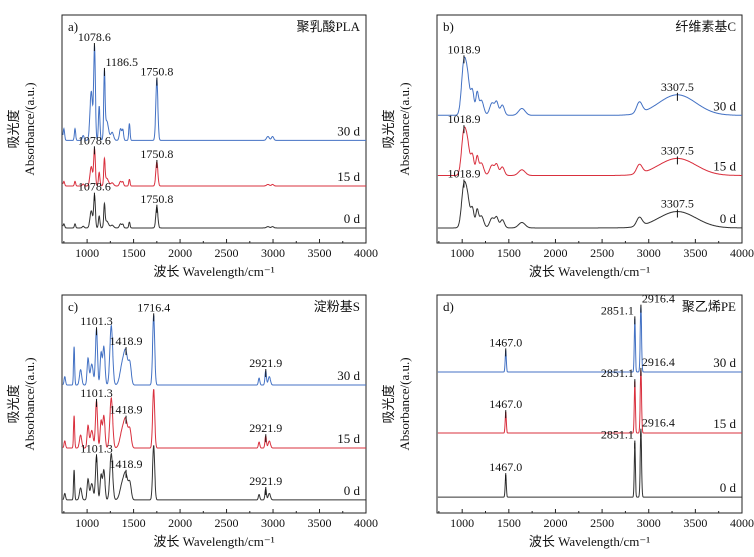 The image size is (754, 557). What do you see at coordinates (705, 26) in the screenshot?
I see `panel-title: 纤维素基C` at bounding box center [705, 26].